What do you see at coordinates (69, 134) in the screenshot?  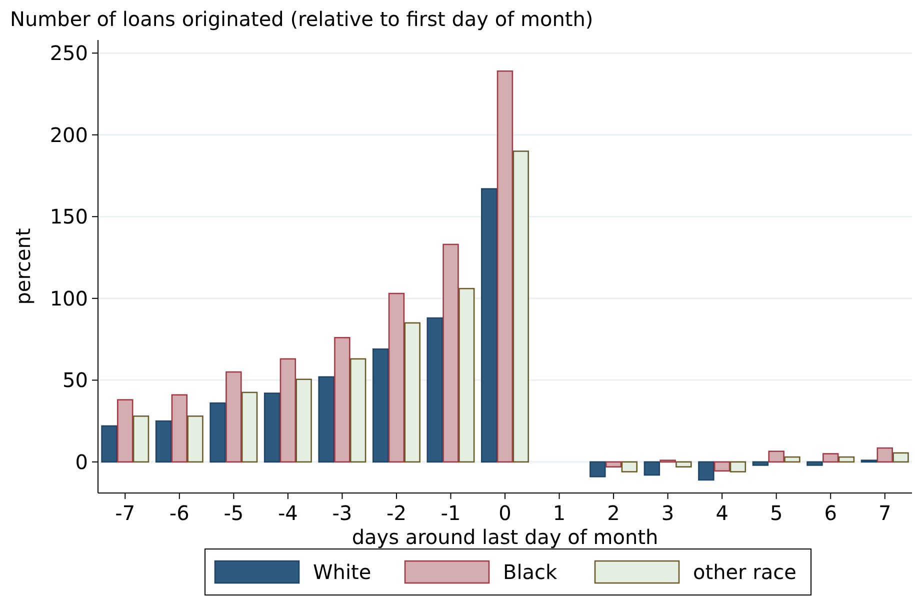 I see `y-tick-label: 200` at bounding box center [69, 134].